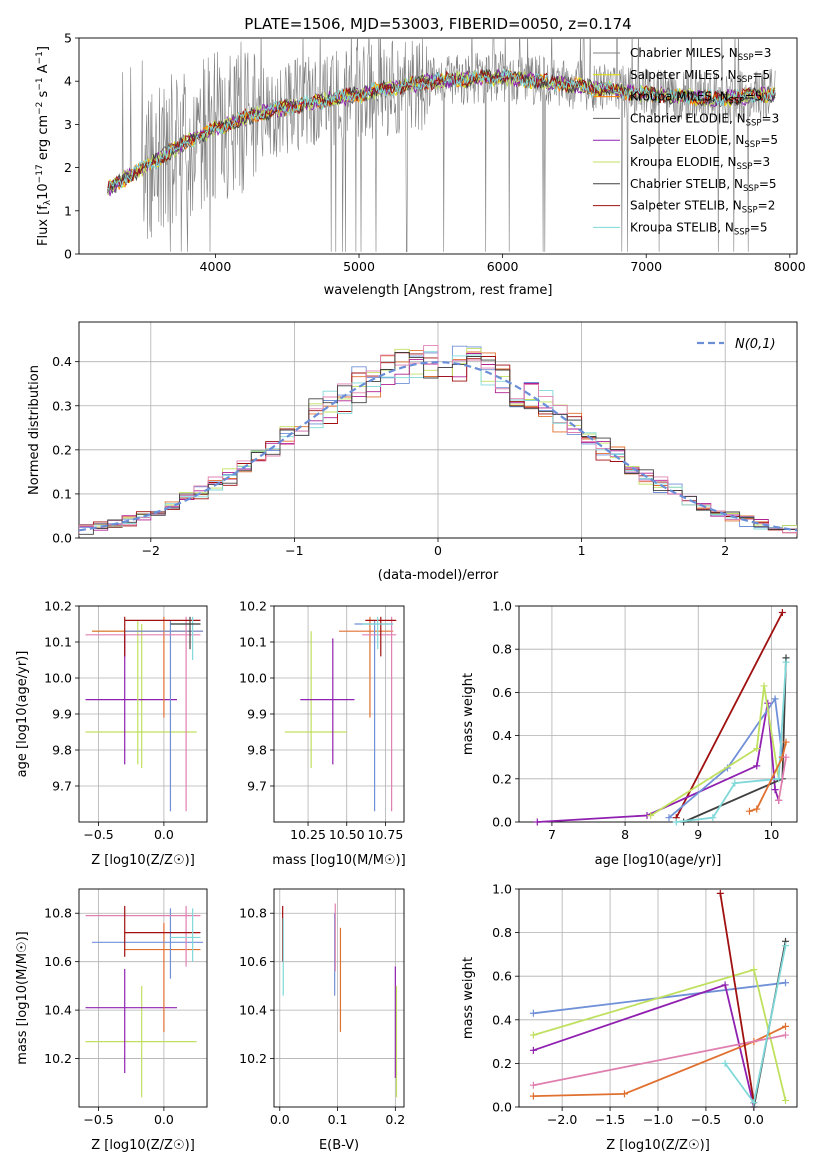 Image resolution: width=819 pixels, height=1170 pixels. I want to click on y-tick-label: 9.7, so click(257, 786).